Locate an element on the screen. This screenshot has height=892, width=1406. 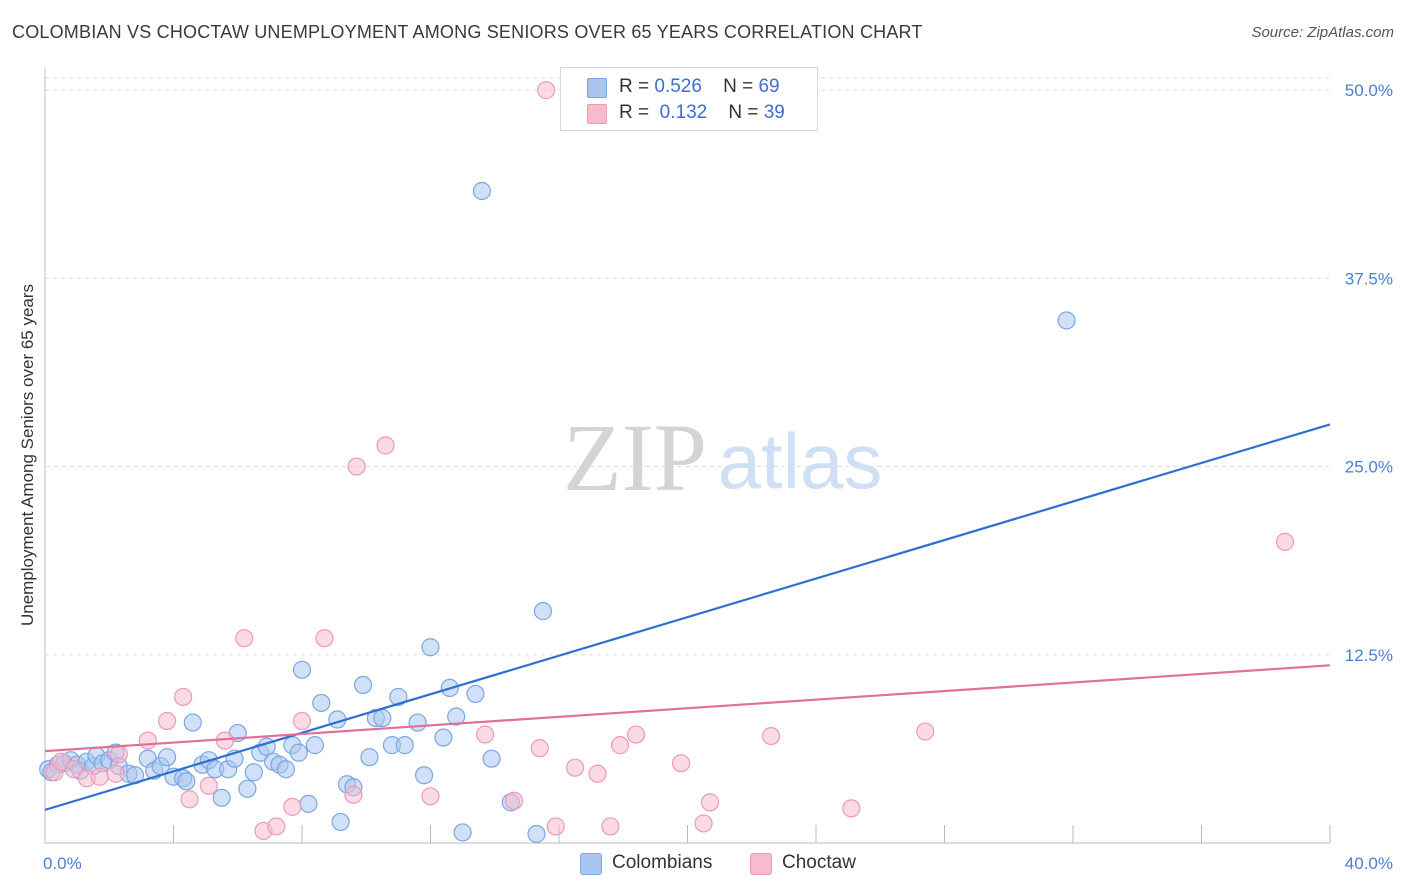
y-tick-label: 37.5% is located at coordinates (1369, 278).